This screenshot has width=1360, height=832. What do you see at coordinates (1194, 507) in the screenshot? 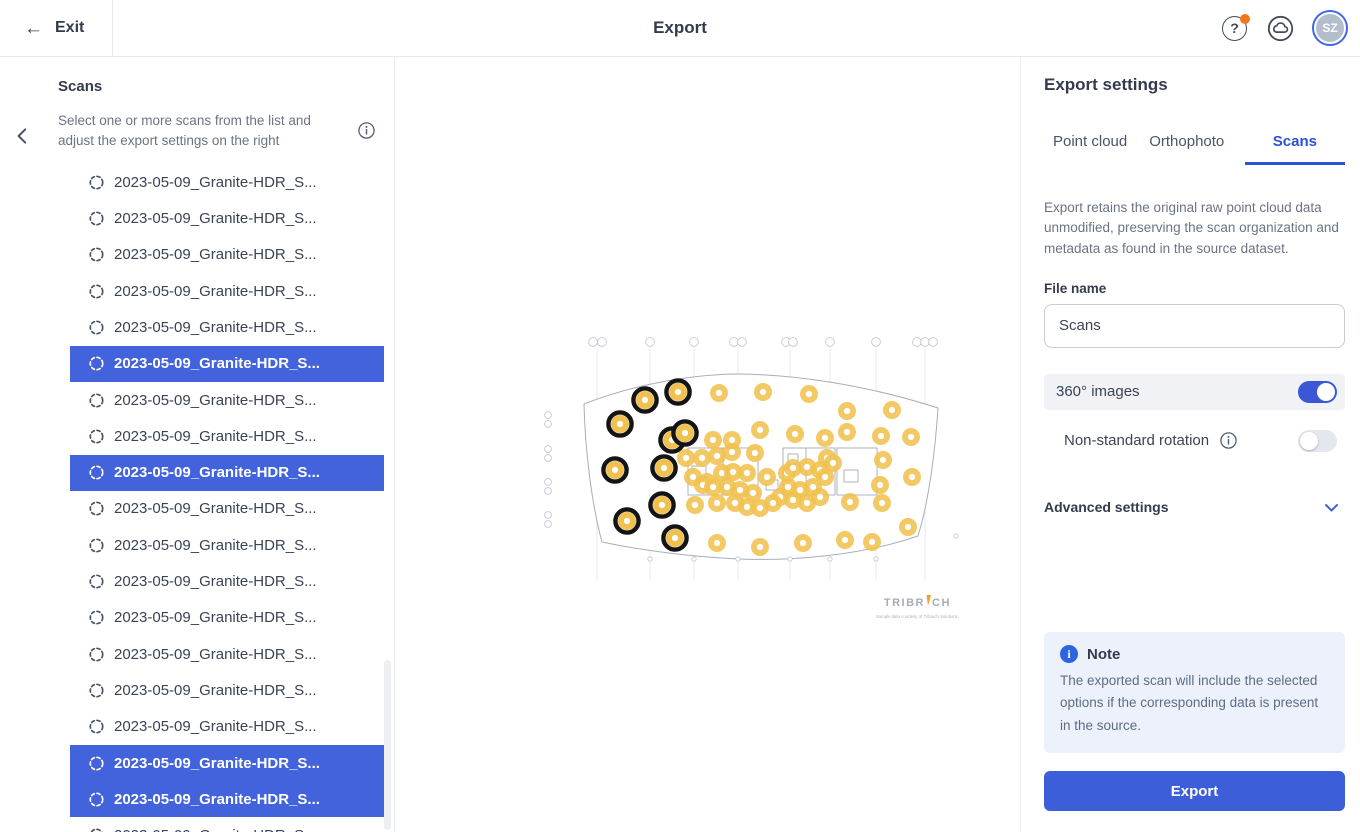
I see `advanced-settings-row: Advanced settings` at bounding box center [1194, 507].